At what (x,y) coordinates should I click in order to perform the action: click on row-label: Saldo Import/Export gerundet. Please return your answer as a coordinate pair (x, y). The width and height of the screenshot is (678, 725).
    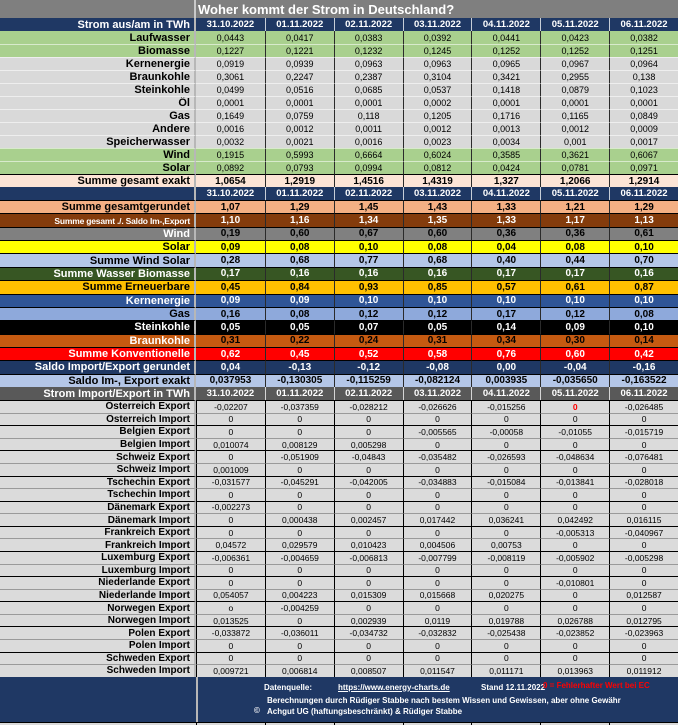
    Looking at the image, I should click on (98, 367).